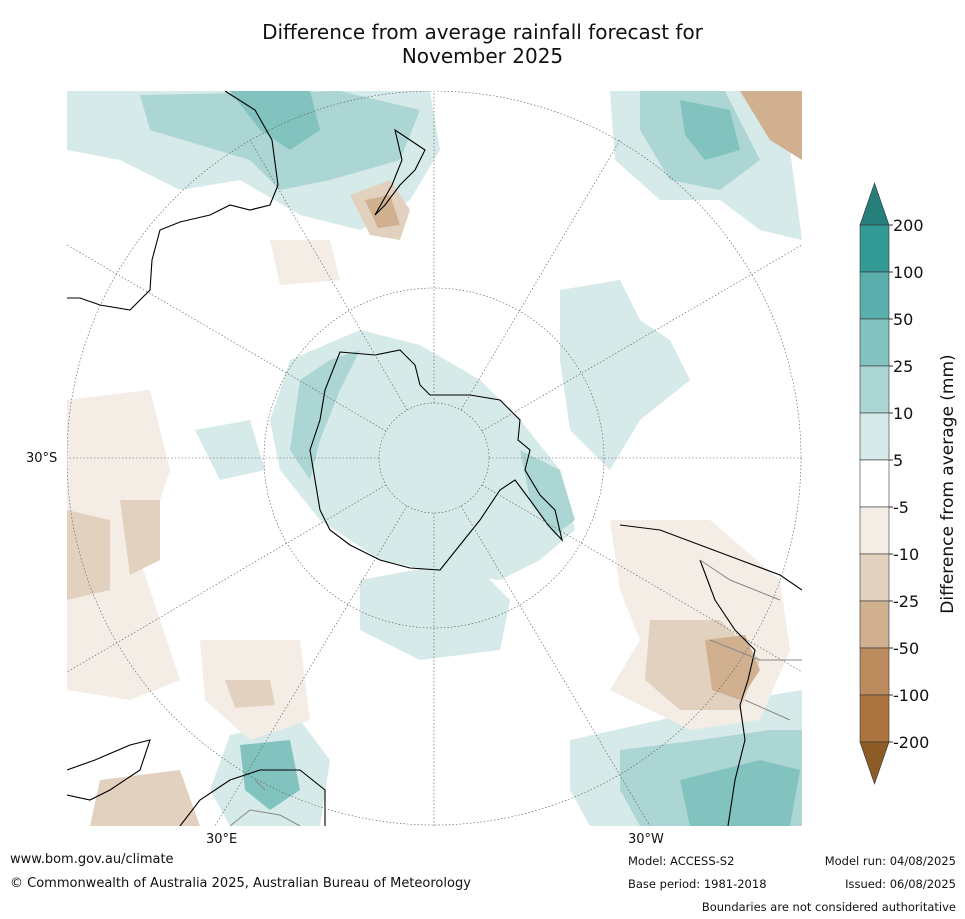 This screenshot has width=965, height=919. What do you see at coordinates (771, 125) in the screenshot?
I see `dry-region-ne-corner` at bounding box center [771, 125].